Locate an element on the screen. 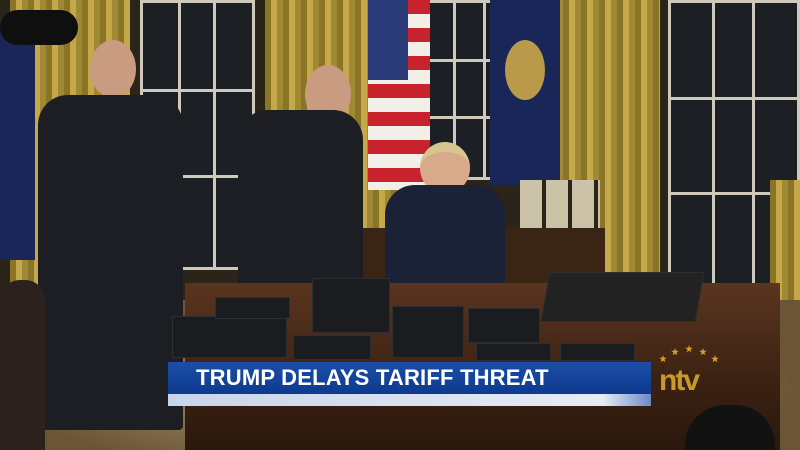 This screenshot has height=450, width=800. headline-text: TRUMP DELAYS TARIFF THREAT is located at coordinates (372, 377).